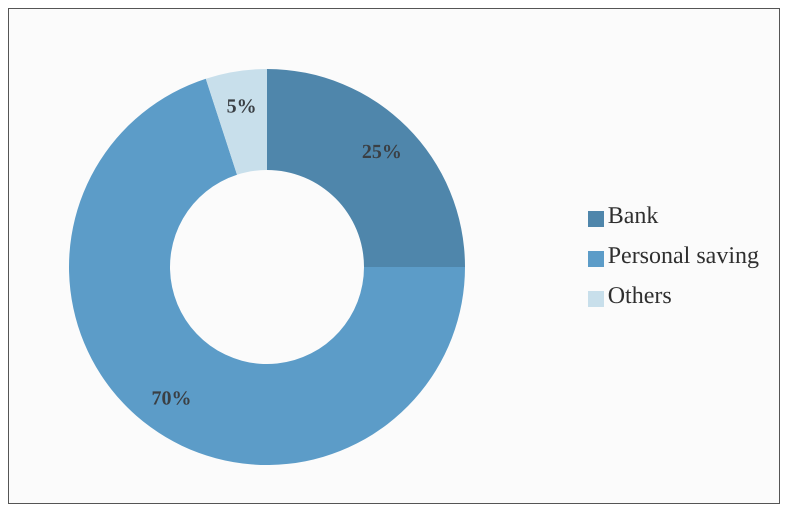 The image size is (788, 512). Describe the element at coordinates (633, 216) in the screenshot. I see `legend-label: Bank` at that location.